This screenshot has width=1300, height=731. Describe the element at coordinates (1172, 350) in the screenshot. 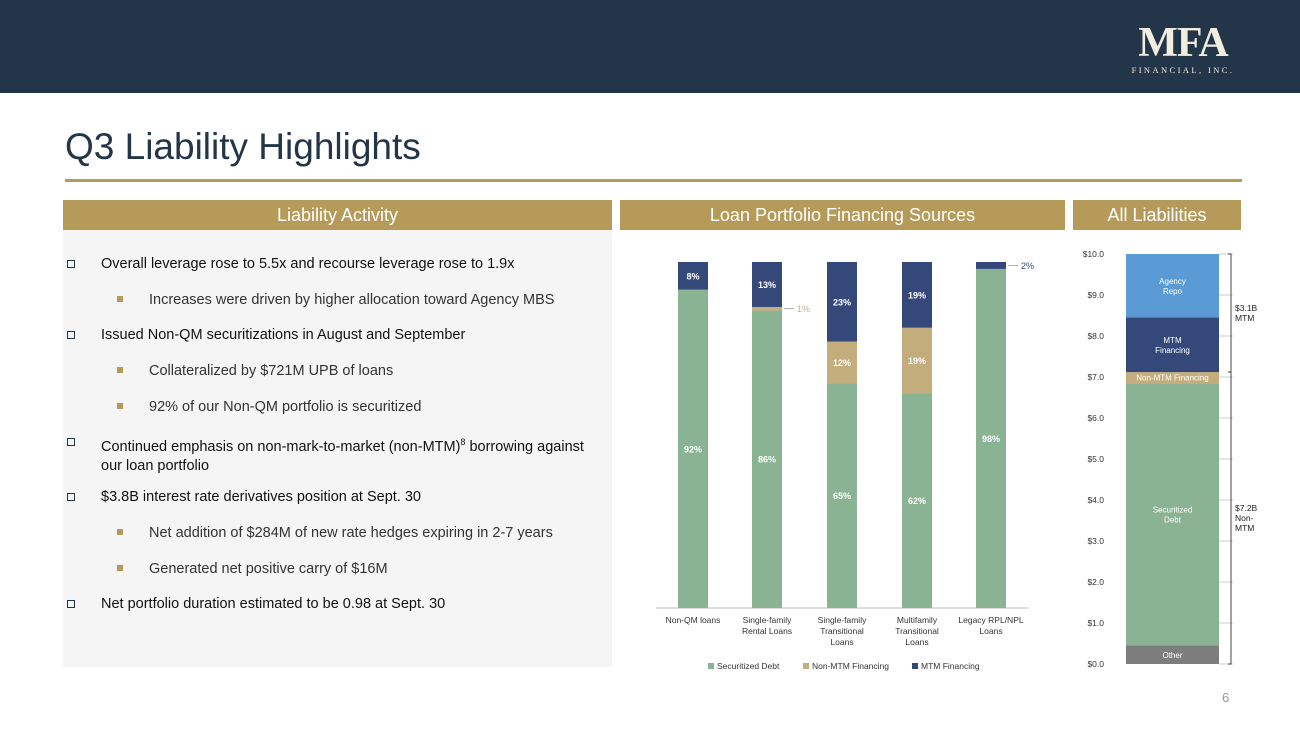

I see `segment-label-mtm-financing: Financing` at that location.